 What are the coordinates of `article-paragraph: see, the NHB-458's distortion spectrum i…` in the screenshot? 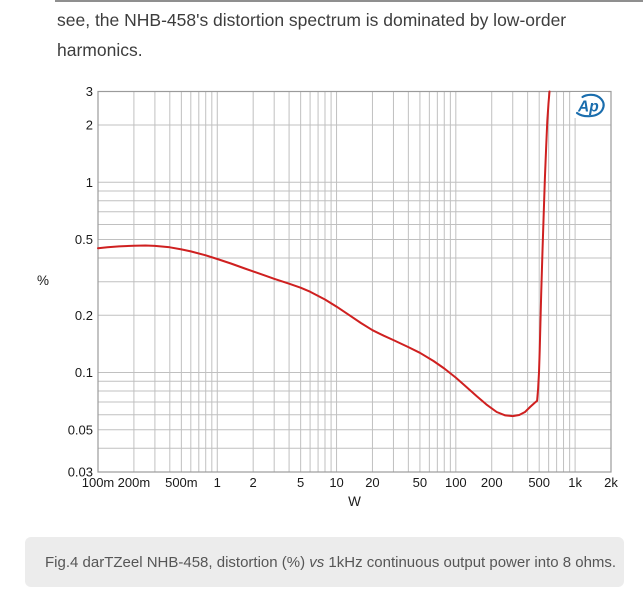 It's located at (342, 35).